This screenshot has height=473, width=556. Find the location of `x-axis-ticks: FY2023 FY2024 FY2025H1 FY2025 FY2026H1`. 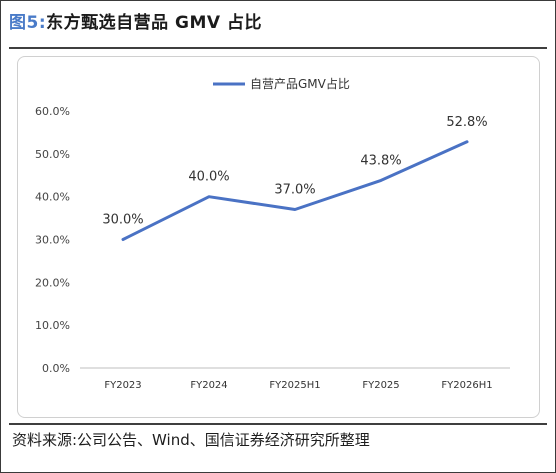

x-axis-ticks: FY2023 FY2024 FY2025H1 FY2025 FY2026H1 is located at coordinates (298, 385).